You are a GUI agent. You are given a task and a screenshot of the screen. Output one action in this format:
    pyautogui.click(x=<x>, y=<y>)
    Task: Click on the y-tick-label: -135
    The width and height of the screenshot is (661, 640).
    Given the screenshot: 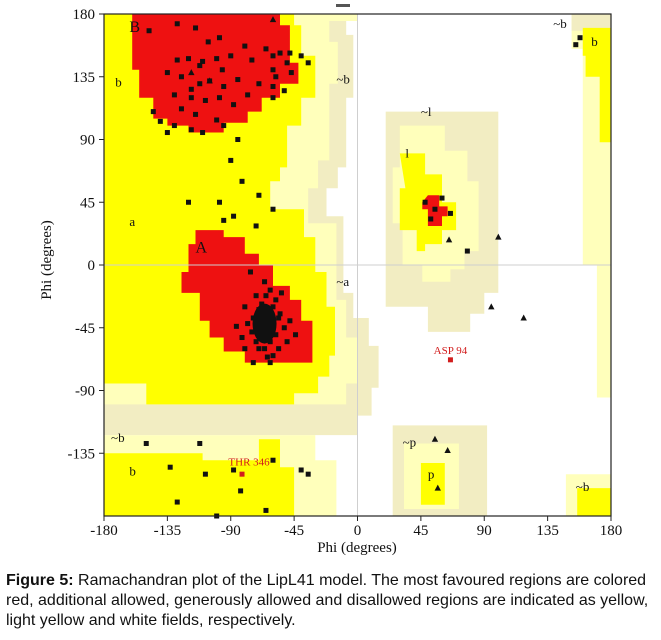 What is the action you would take?
    pyautogui.click(x=82, y=454)
    